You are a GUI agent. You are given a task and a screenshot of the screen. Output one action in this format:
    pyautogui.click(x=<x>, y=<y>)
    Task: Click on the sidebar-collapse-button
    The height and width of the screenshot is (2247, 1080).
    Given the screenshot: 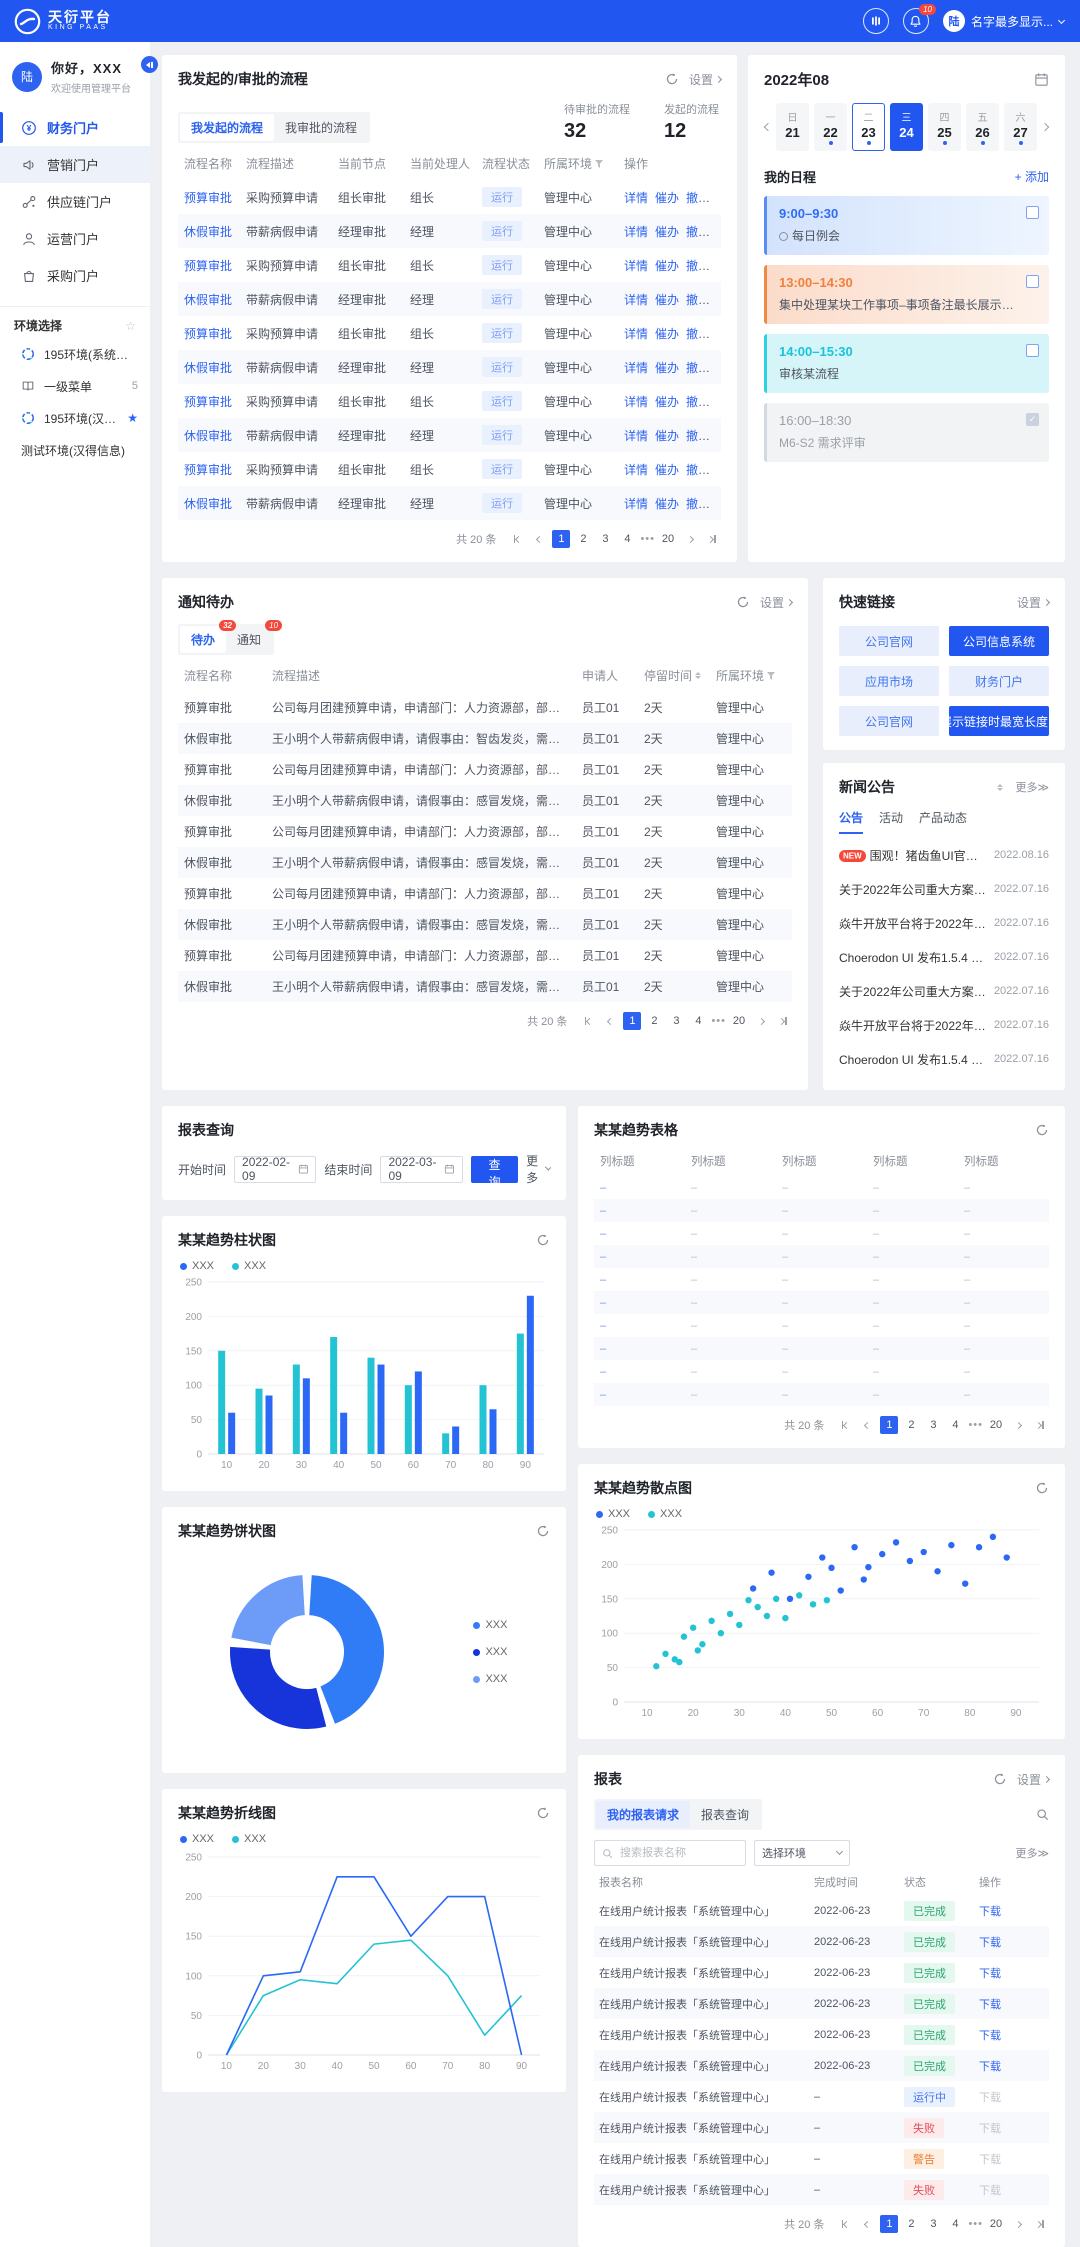 What is the action you would take?
    pyautogui.click(x=149, y=64)
    